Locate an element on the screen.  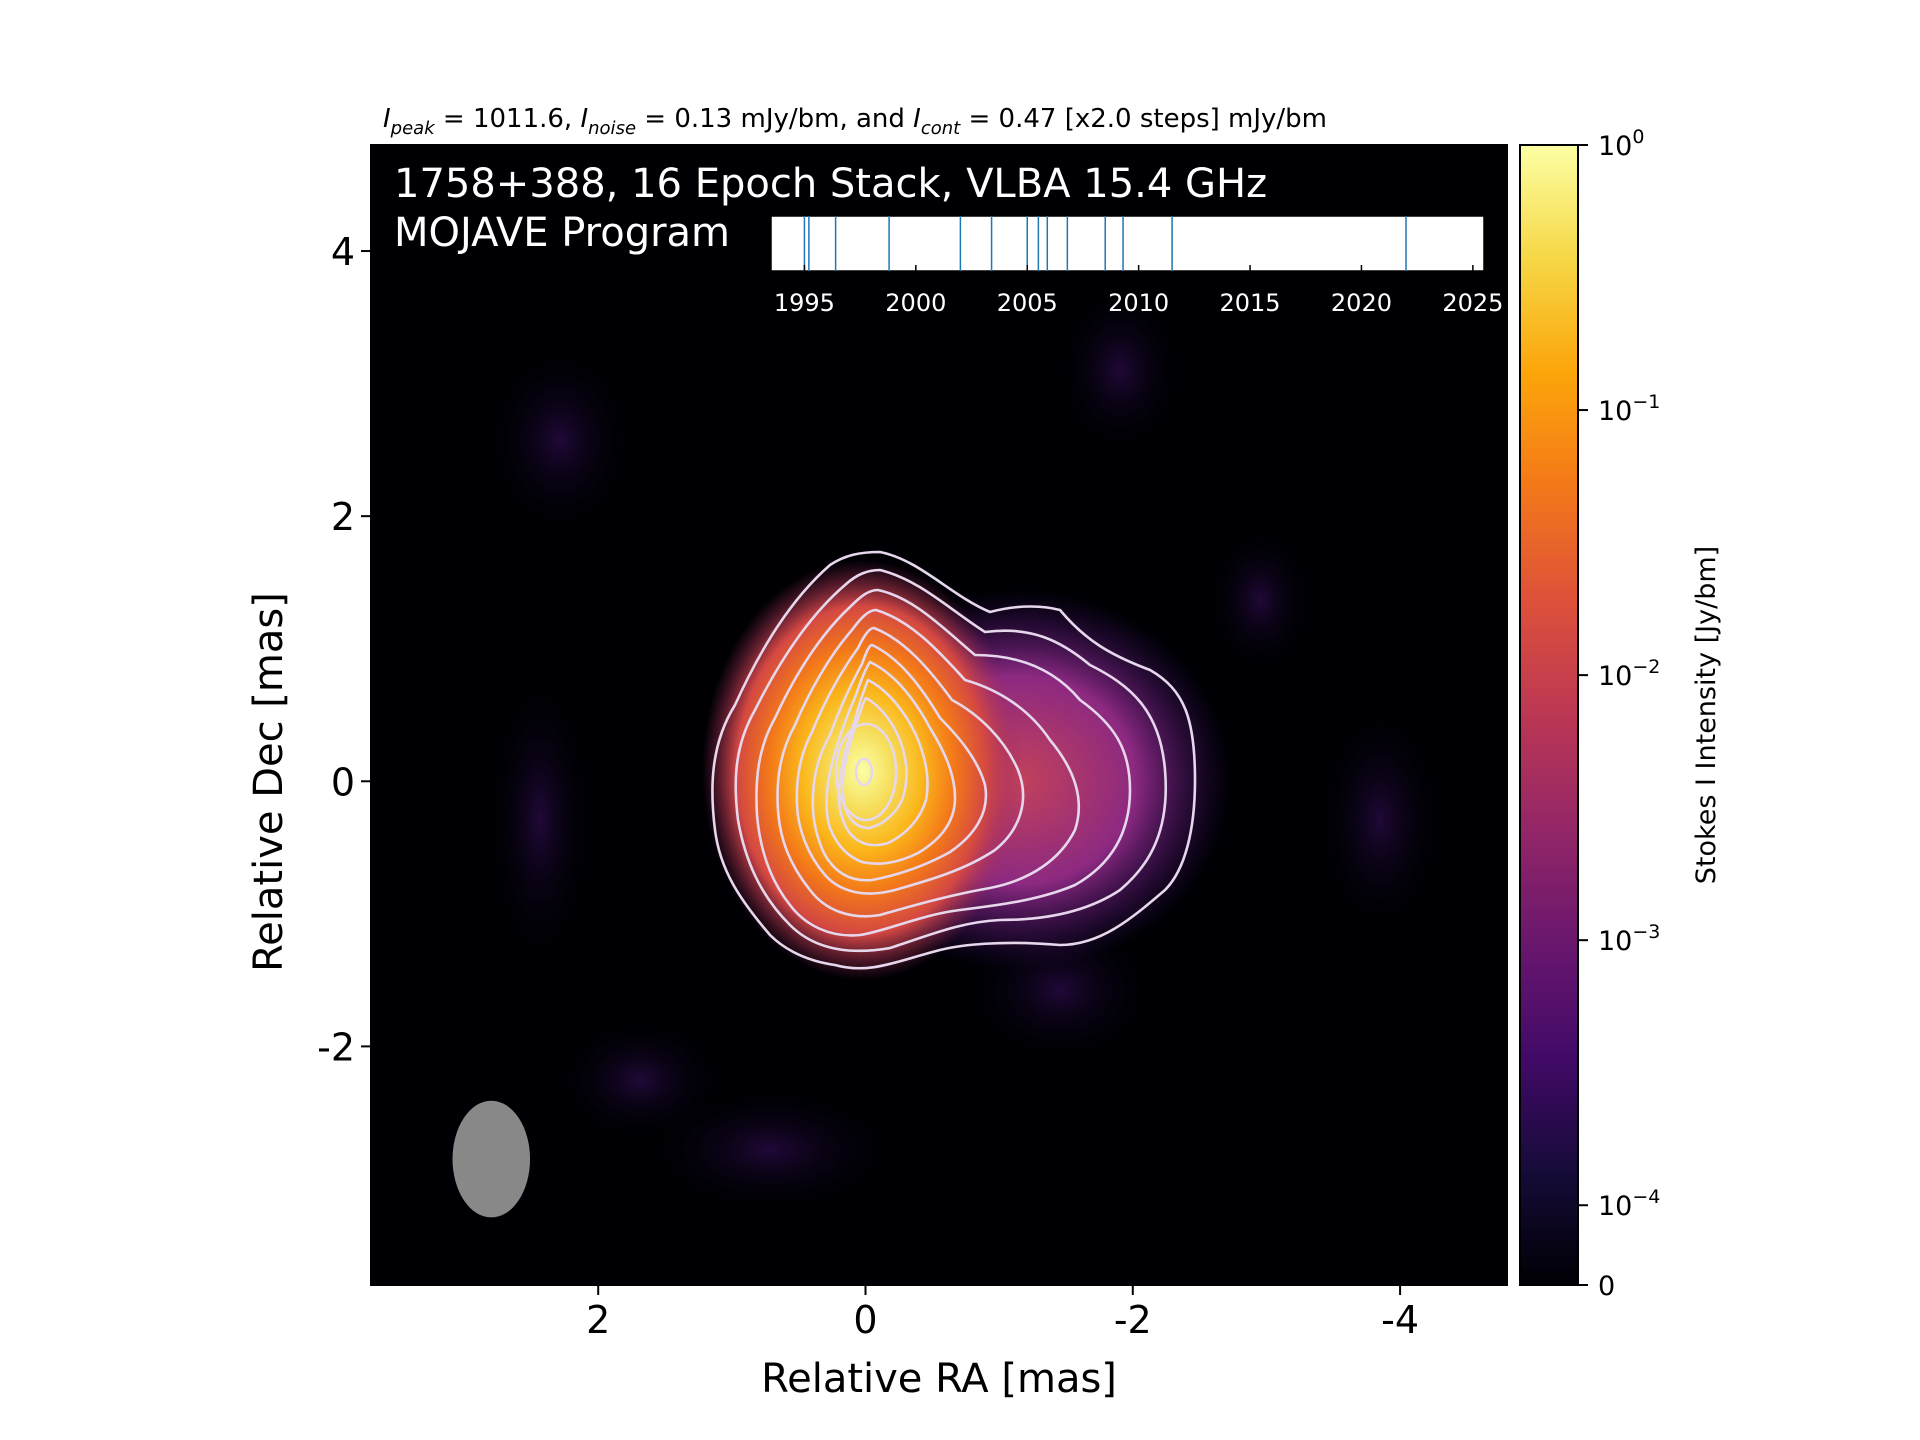
epoch-tick-label: 2005 is located at coordinates (1027, 303).